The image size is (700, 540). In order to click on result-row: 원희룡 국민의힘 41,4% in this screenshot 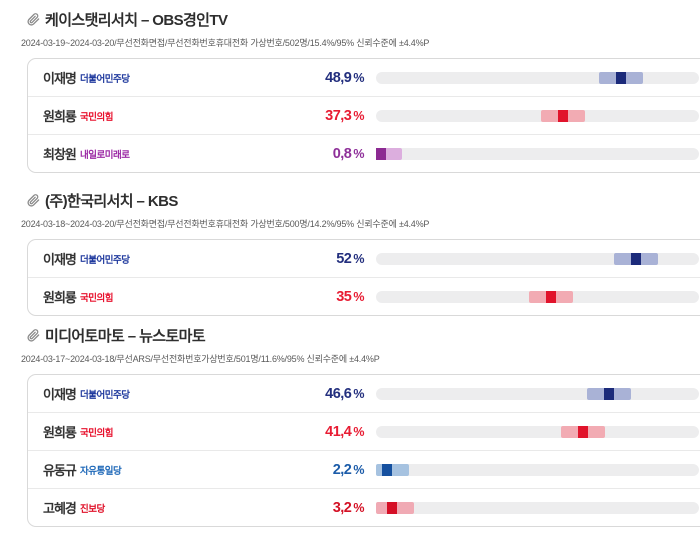, I will do `click(364, 431)`.